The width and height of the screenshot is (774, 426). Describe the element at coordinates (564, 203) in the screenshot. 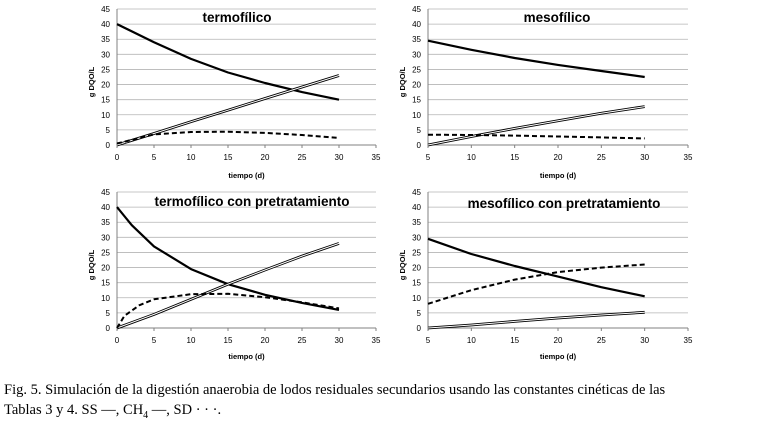

I see `chart-title: mesofílico con pretratamiento` at that location.